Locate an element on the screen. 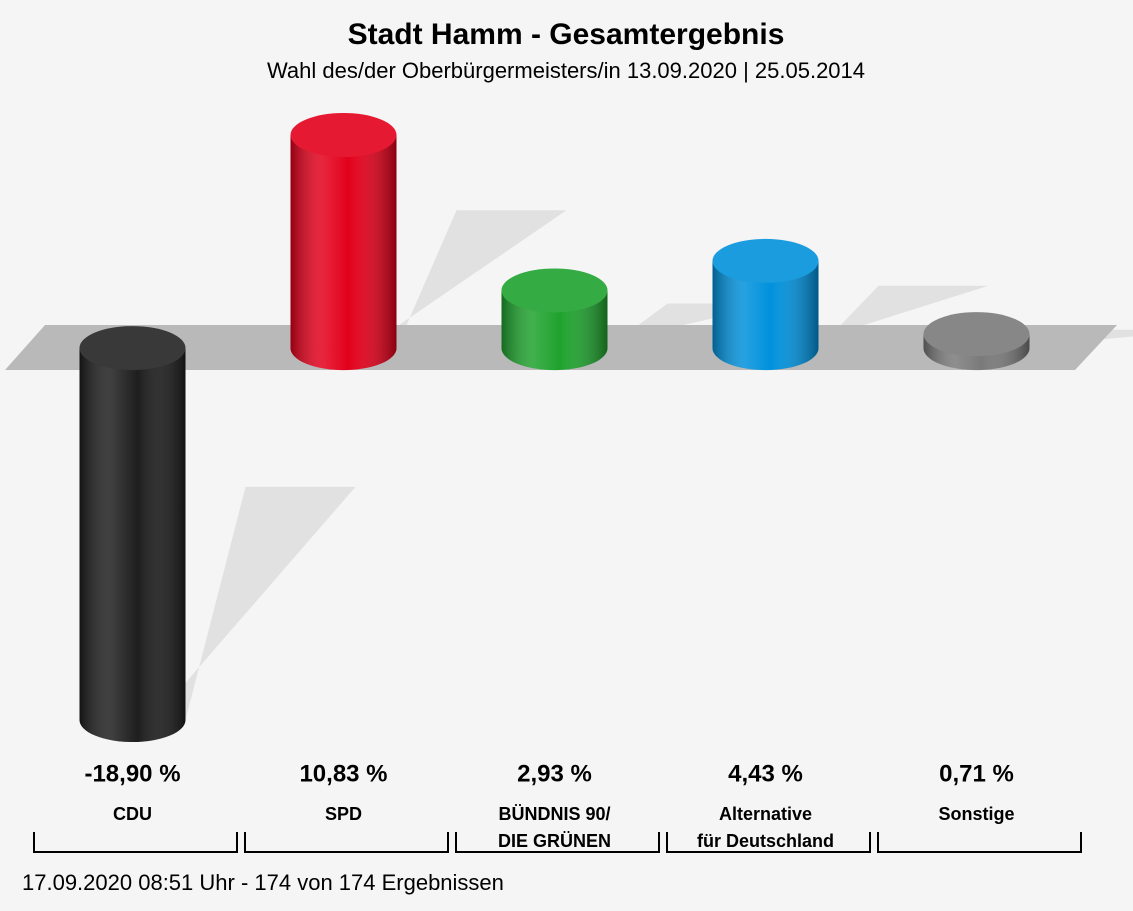 This screenshot has height=911, width=1133. value-label: 10,83 % is located at coordinates (343, 773).